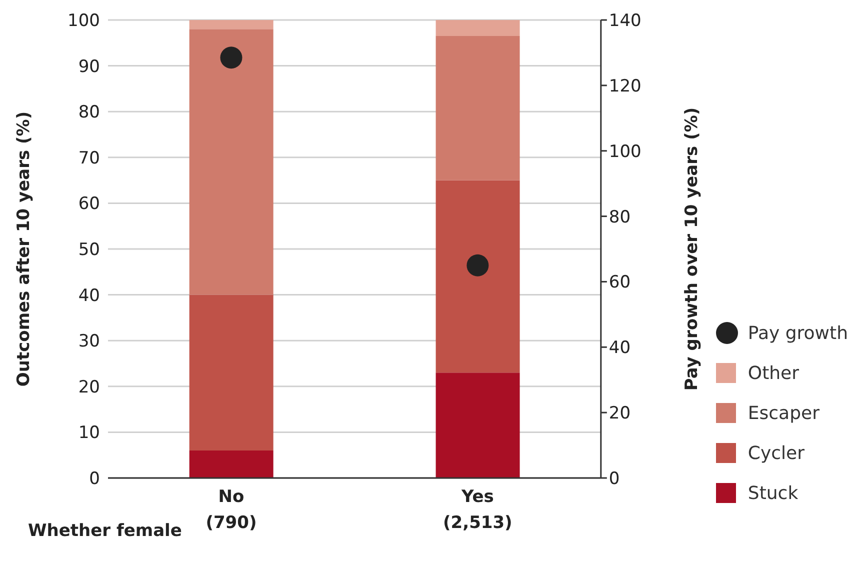 The width and height of the screenshot is (863, 566). What do you see at coordinates (619, 348) in the screenshot?
I see `y2-tick-label: 40` at bounding box center [619, 348].